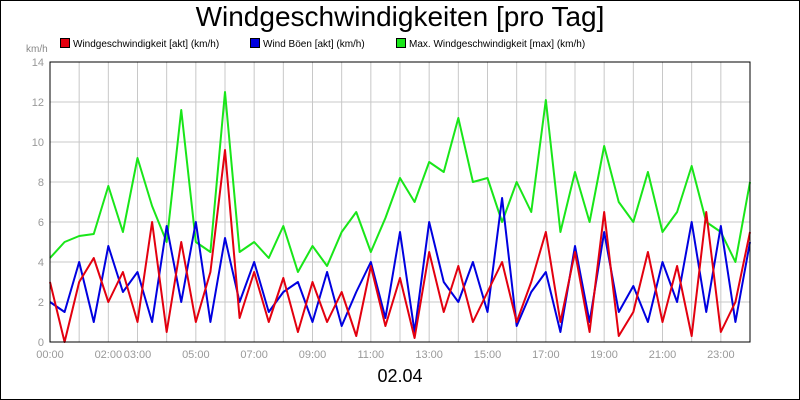 This screenshot has width=800, height=400. I want to click on y-axis-unit-label: km/h, so click(37, 49).